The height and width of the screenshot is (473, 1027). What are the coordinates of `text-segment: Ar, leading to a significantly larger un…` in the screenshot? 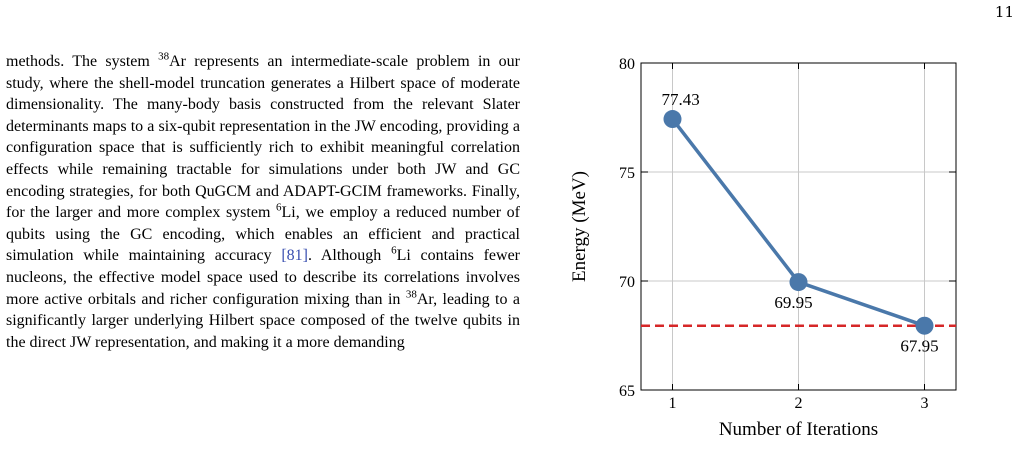 It's located at (263, 320).